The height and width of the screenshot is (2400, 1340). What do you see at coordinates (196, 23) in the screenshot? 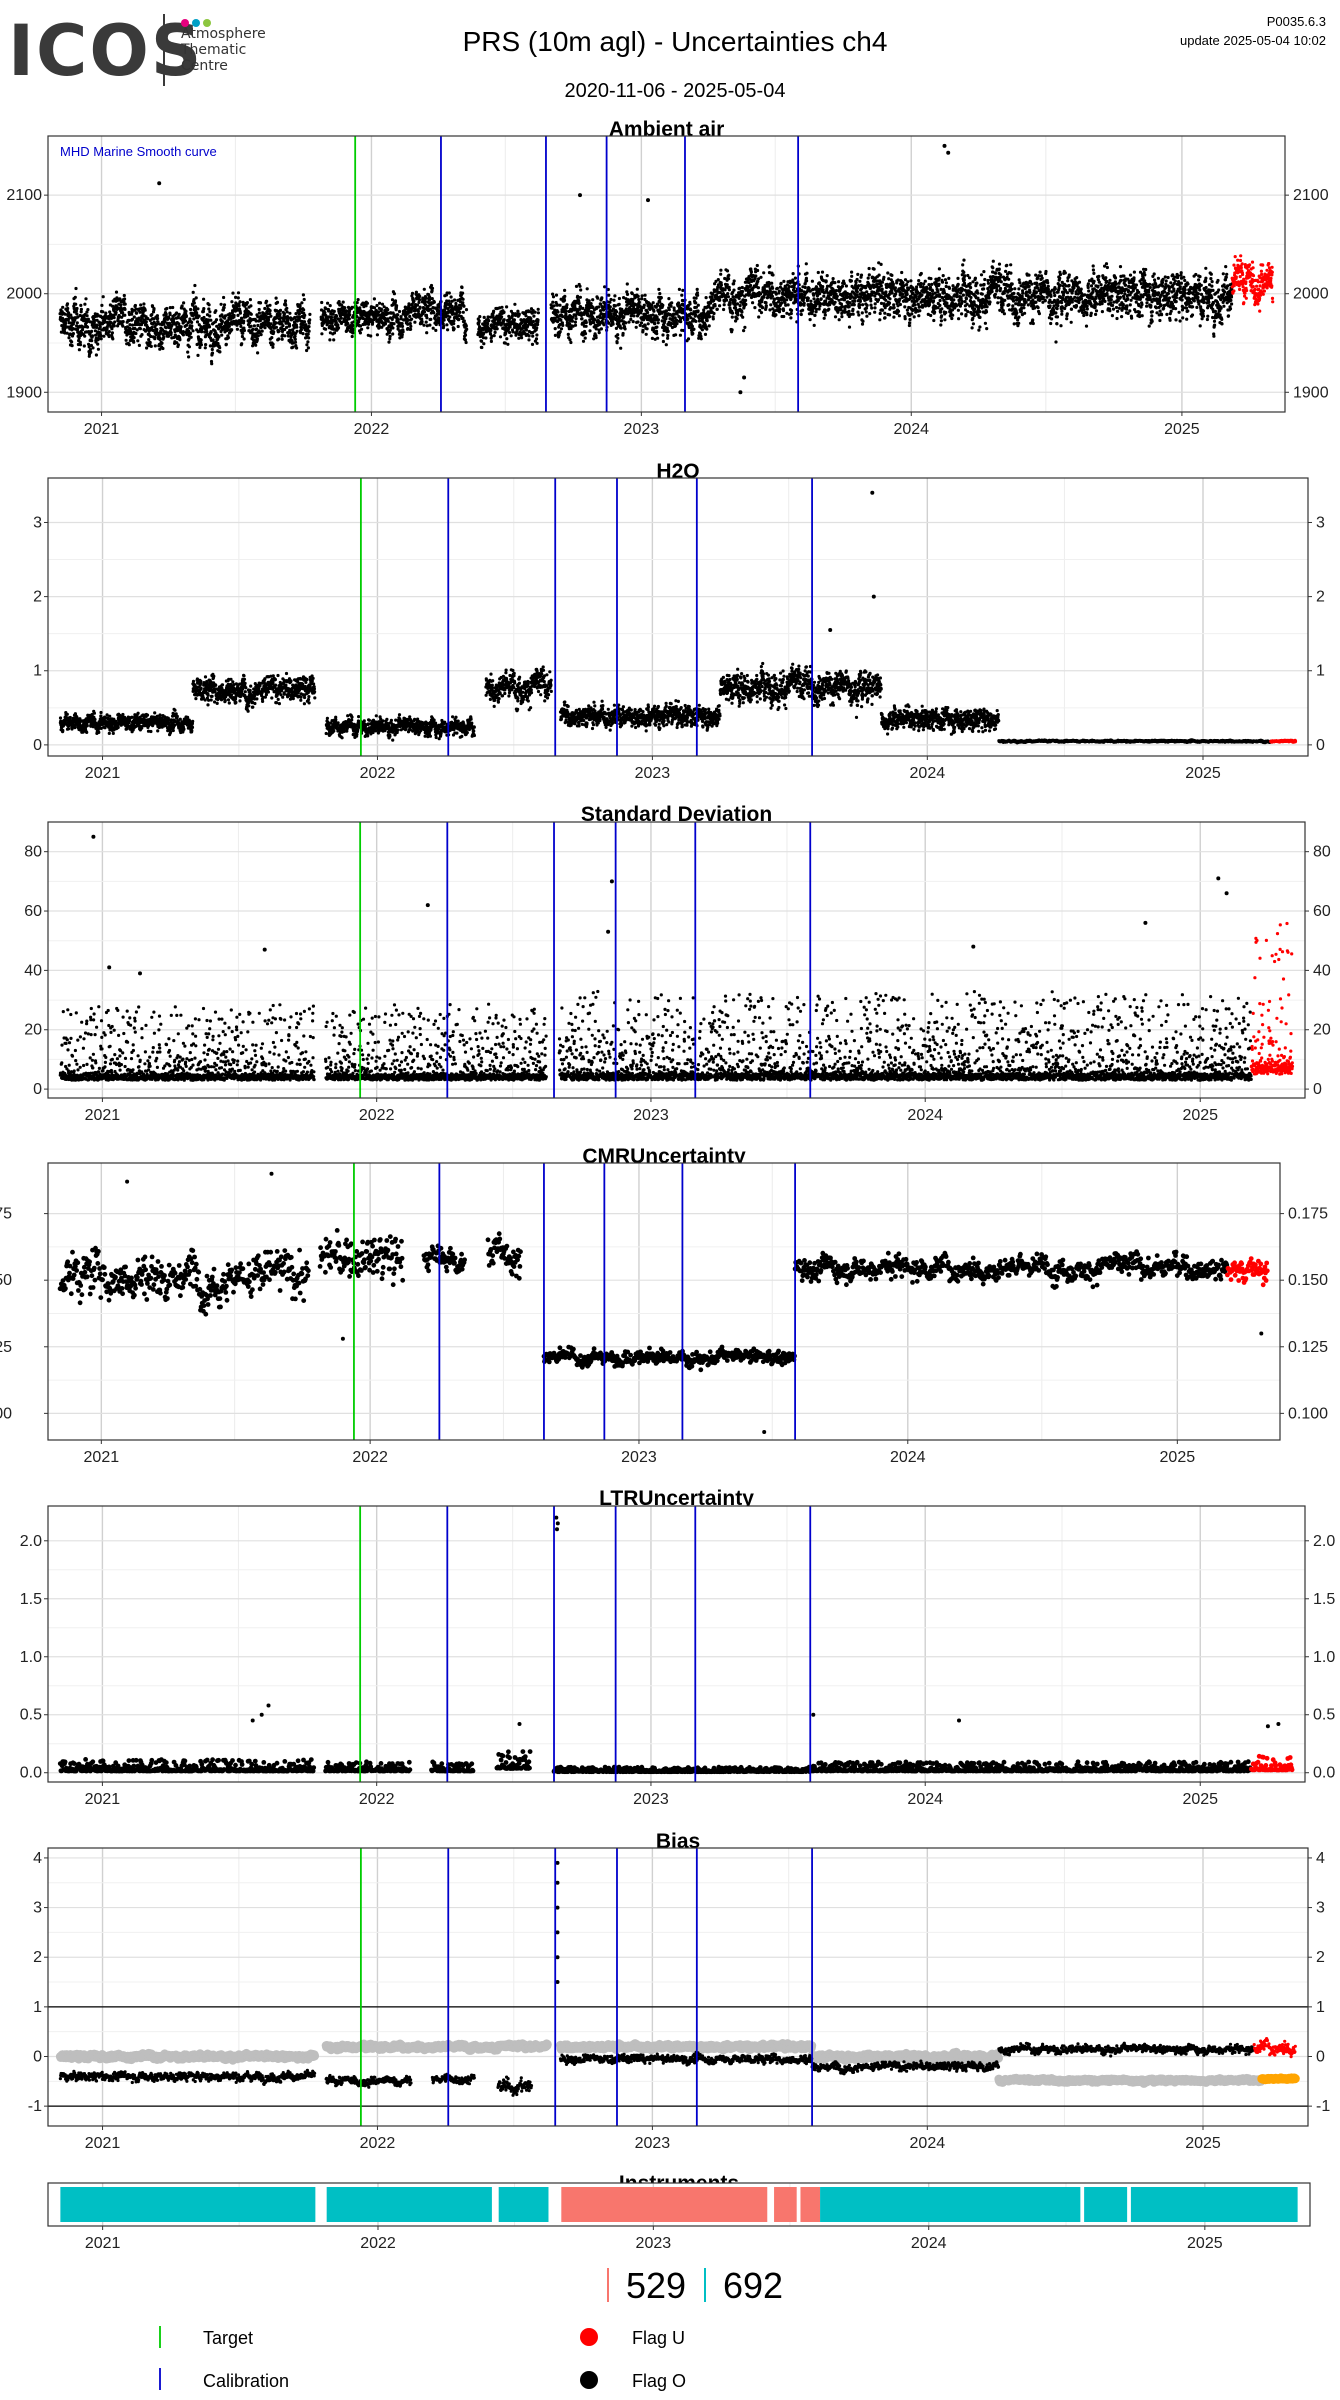
I see `logo-dot-blue` at bounding box center [196, 23].